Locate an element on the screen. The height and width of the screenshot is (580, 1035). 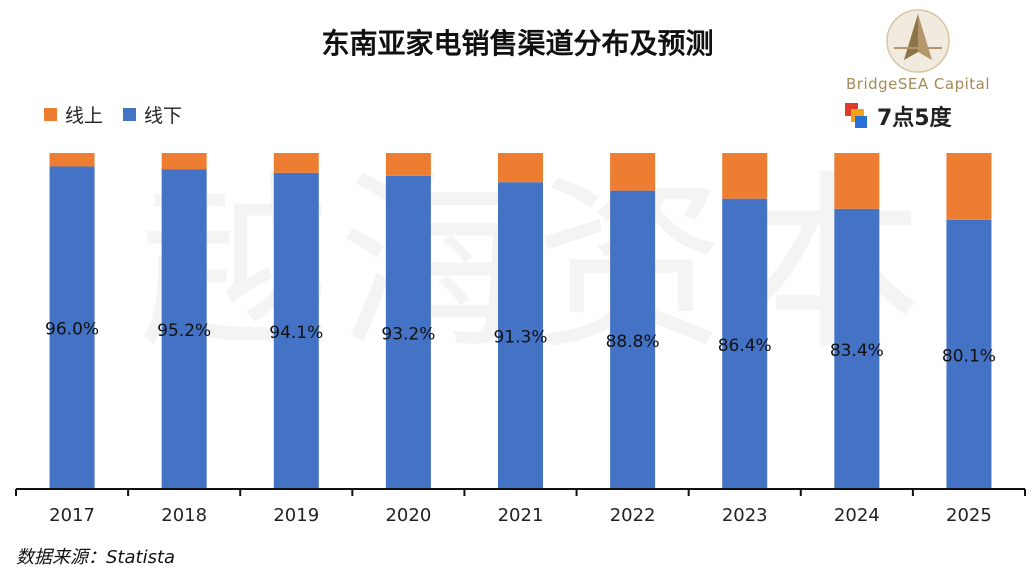
chart-title: 东南亚家电销售渠道分布及预测 is located at coordinates (517, 43).